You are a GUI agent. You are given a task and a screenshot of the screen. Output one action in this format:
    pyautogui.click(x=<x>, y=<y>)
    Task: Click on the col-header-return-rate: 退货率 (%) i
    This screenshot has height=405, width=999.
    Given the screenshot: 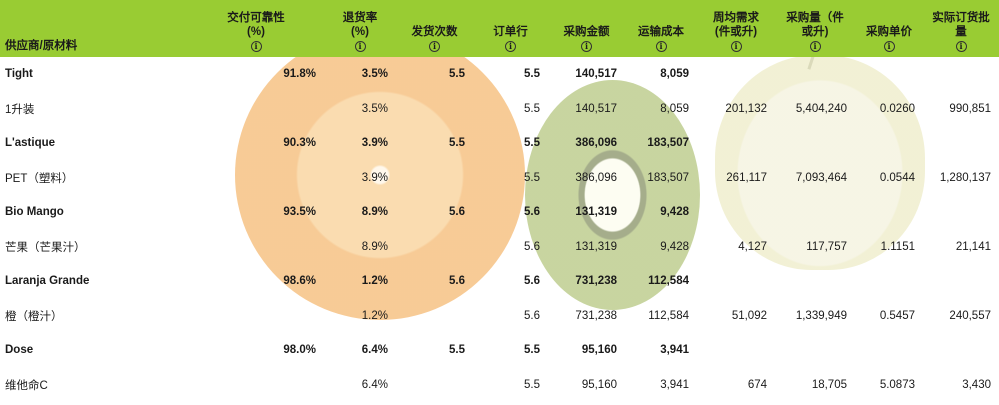 What is the action you would take?
    pyautogui.click(x=360, y=28)
    